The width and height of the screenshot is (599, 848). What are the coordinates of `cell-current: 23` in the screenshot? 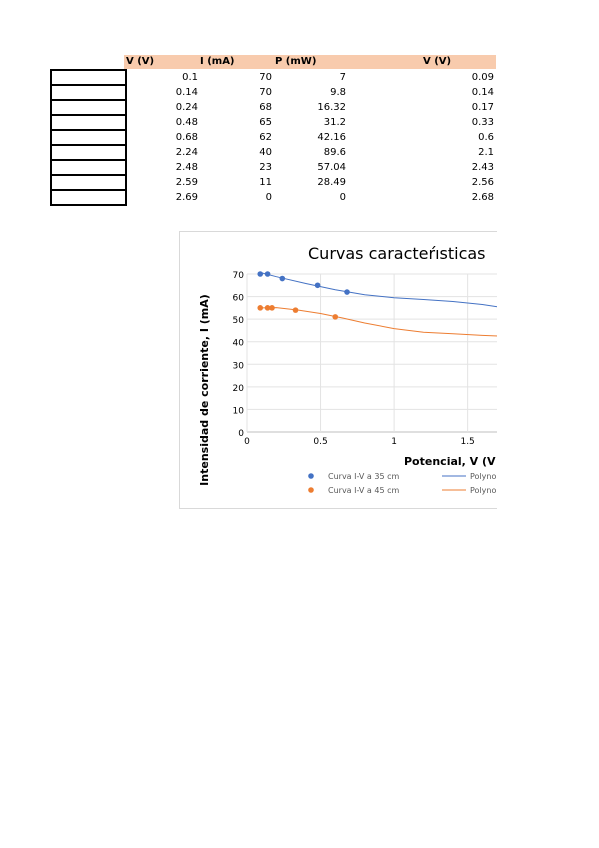 It's located at (265, 167).